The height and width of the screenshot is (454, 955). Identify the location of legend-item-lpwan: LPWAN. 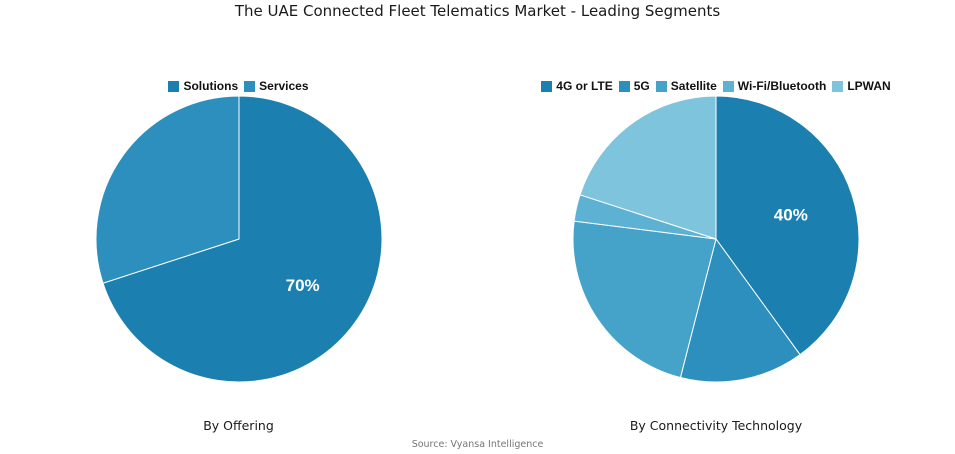
(861, 86).